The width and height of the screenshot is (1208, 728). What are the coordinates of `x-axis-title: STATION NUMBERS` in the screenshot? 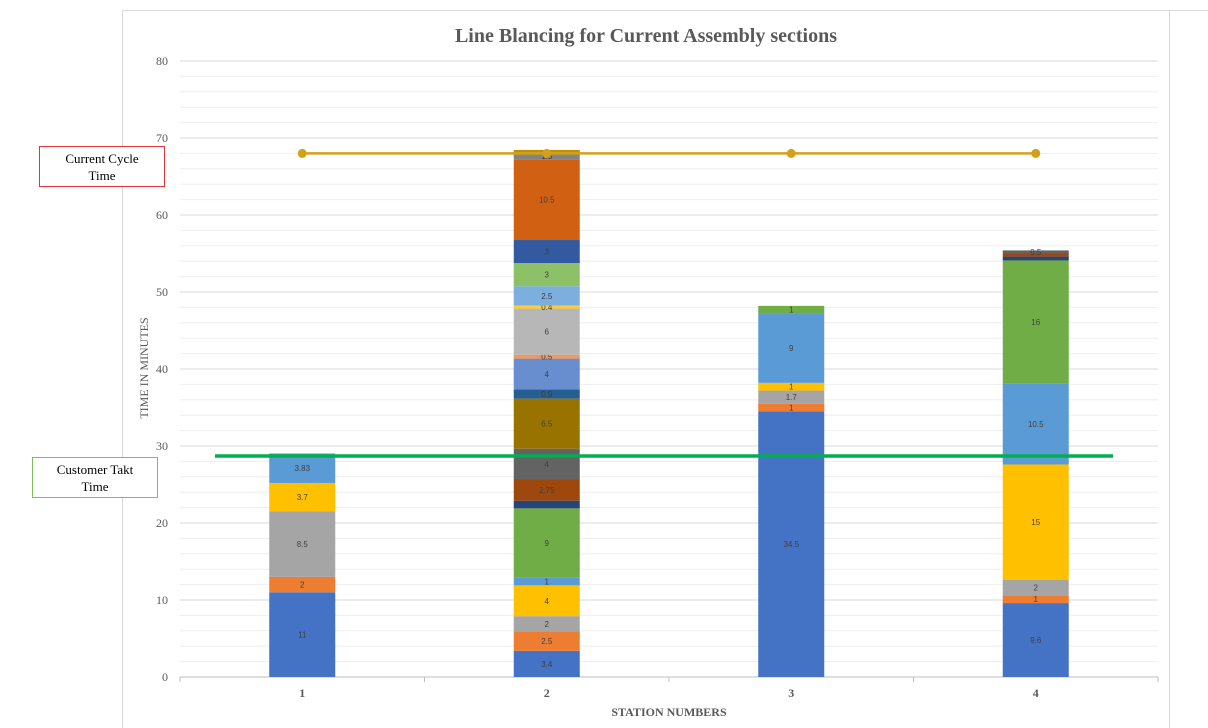 It's located at (669, 712).